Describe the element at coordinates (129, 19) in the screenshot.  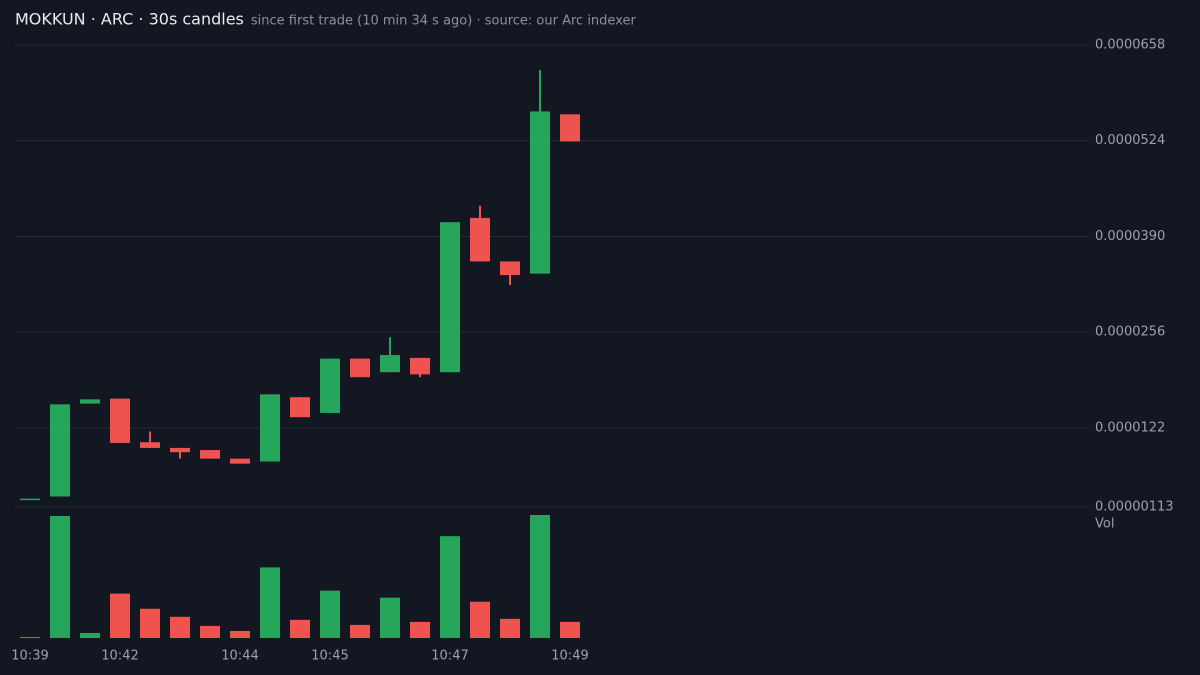
I see `chart-title: MOKKUN · ARC · 30s candles` at that location.